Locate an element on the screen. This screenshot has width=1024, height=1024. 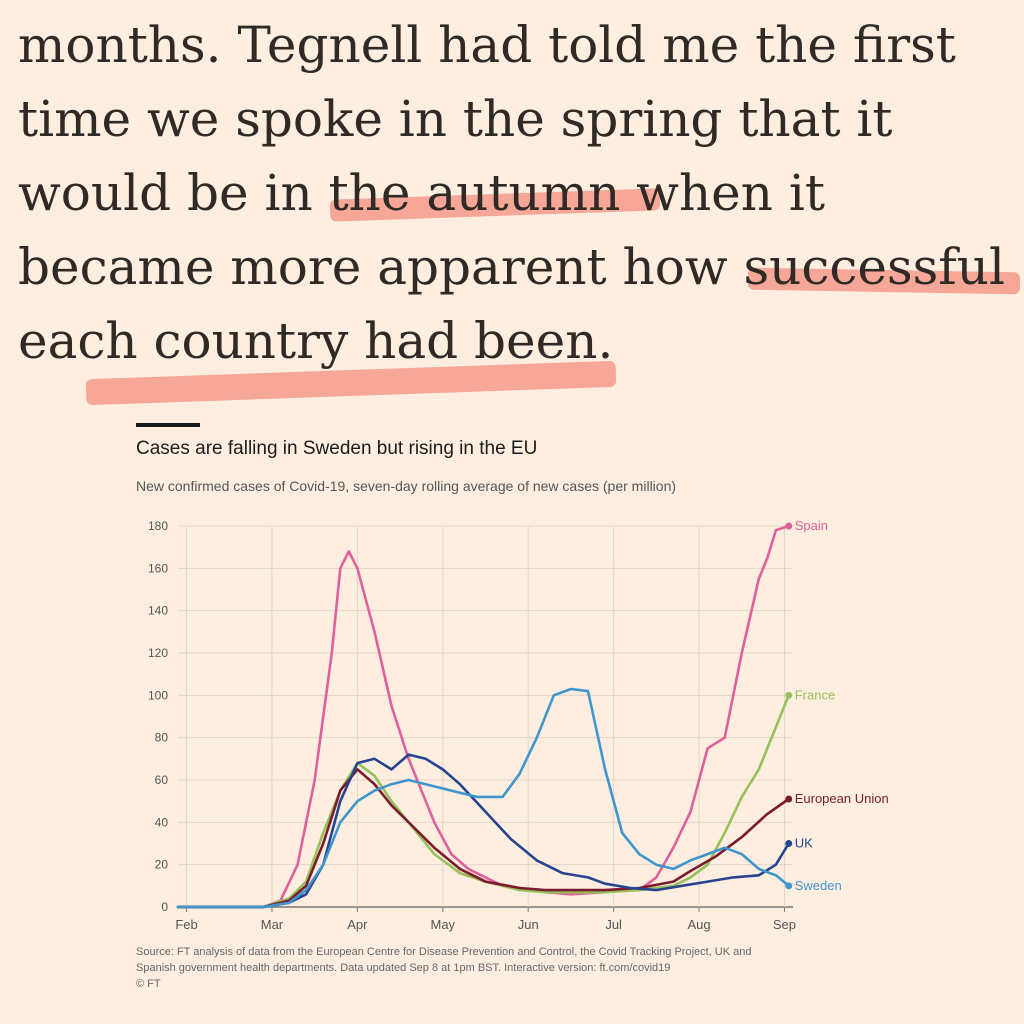
x-tick-label-Sep: Sep is located at coordinates (784, 924).